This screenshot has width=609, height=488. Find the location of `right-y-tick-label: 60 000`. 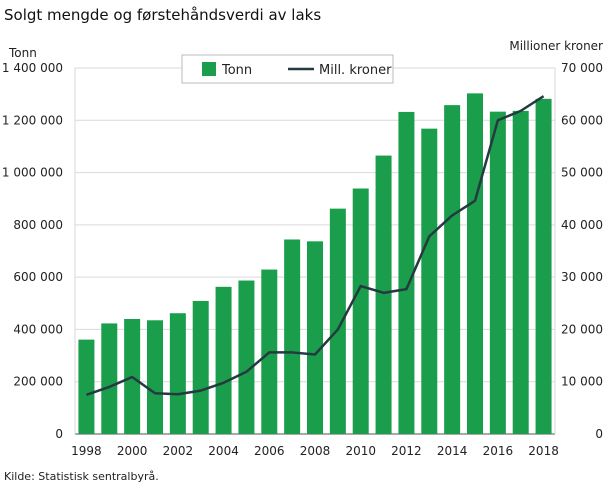

right-y-tick-label: 60 000 is located at coordinates (582, 120).